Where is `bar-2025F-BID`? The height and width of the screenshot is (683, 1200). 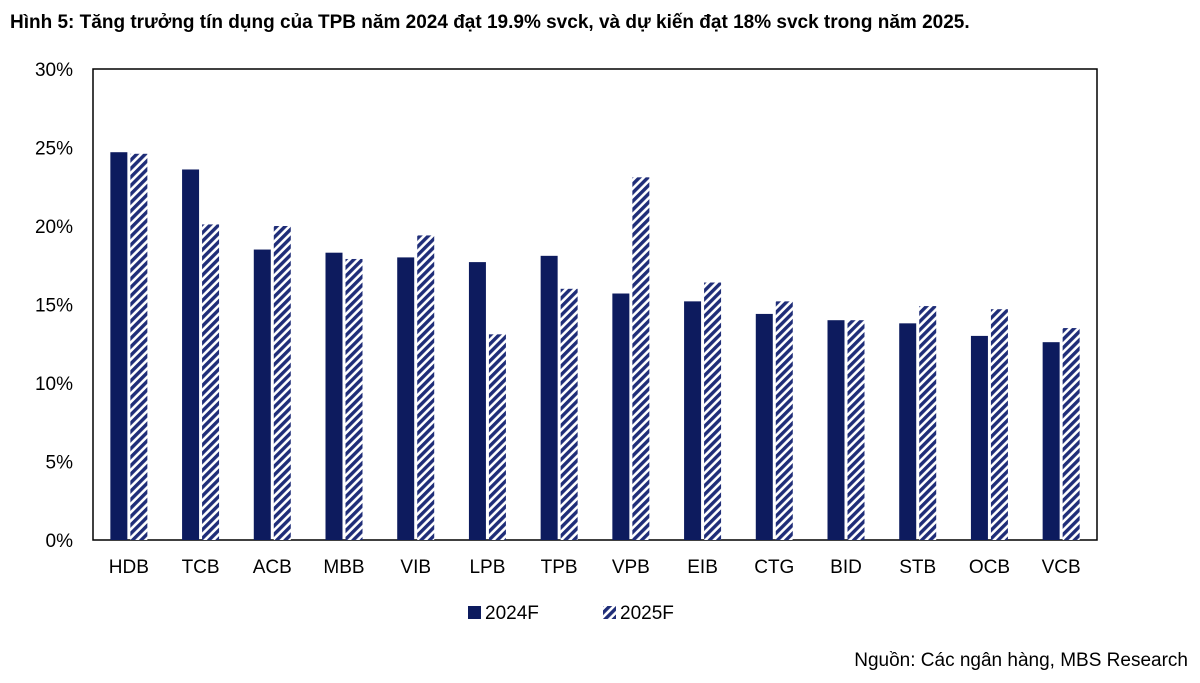 bar-2025F-BID is located at coordinates (856, 430).